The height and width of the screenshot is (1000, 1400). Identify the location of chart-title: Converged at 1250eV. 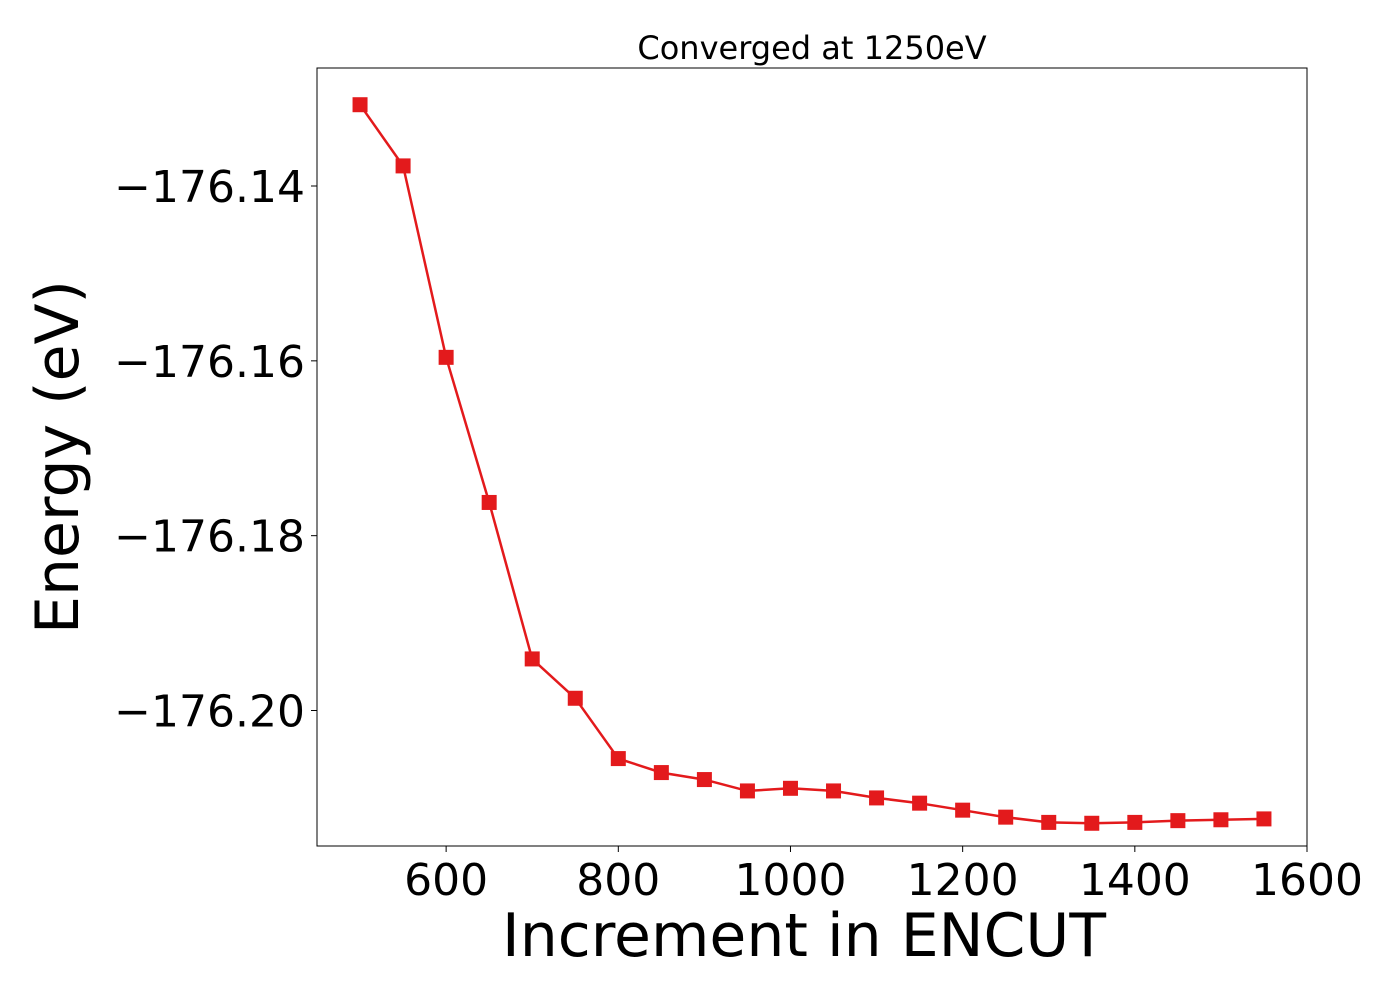
(811, 48).